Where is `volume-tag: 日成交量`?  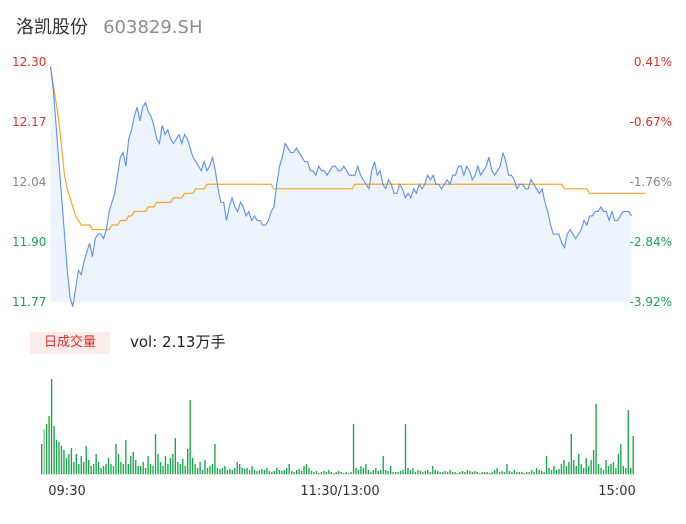 volume-tag: 日成交量 is located at coordinates (70, 343).